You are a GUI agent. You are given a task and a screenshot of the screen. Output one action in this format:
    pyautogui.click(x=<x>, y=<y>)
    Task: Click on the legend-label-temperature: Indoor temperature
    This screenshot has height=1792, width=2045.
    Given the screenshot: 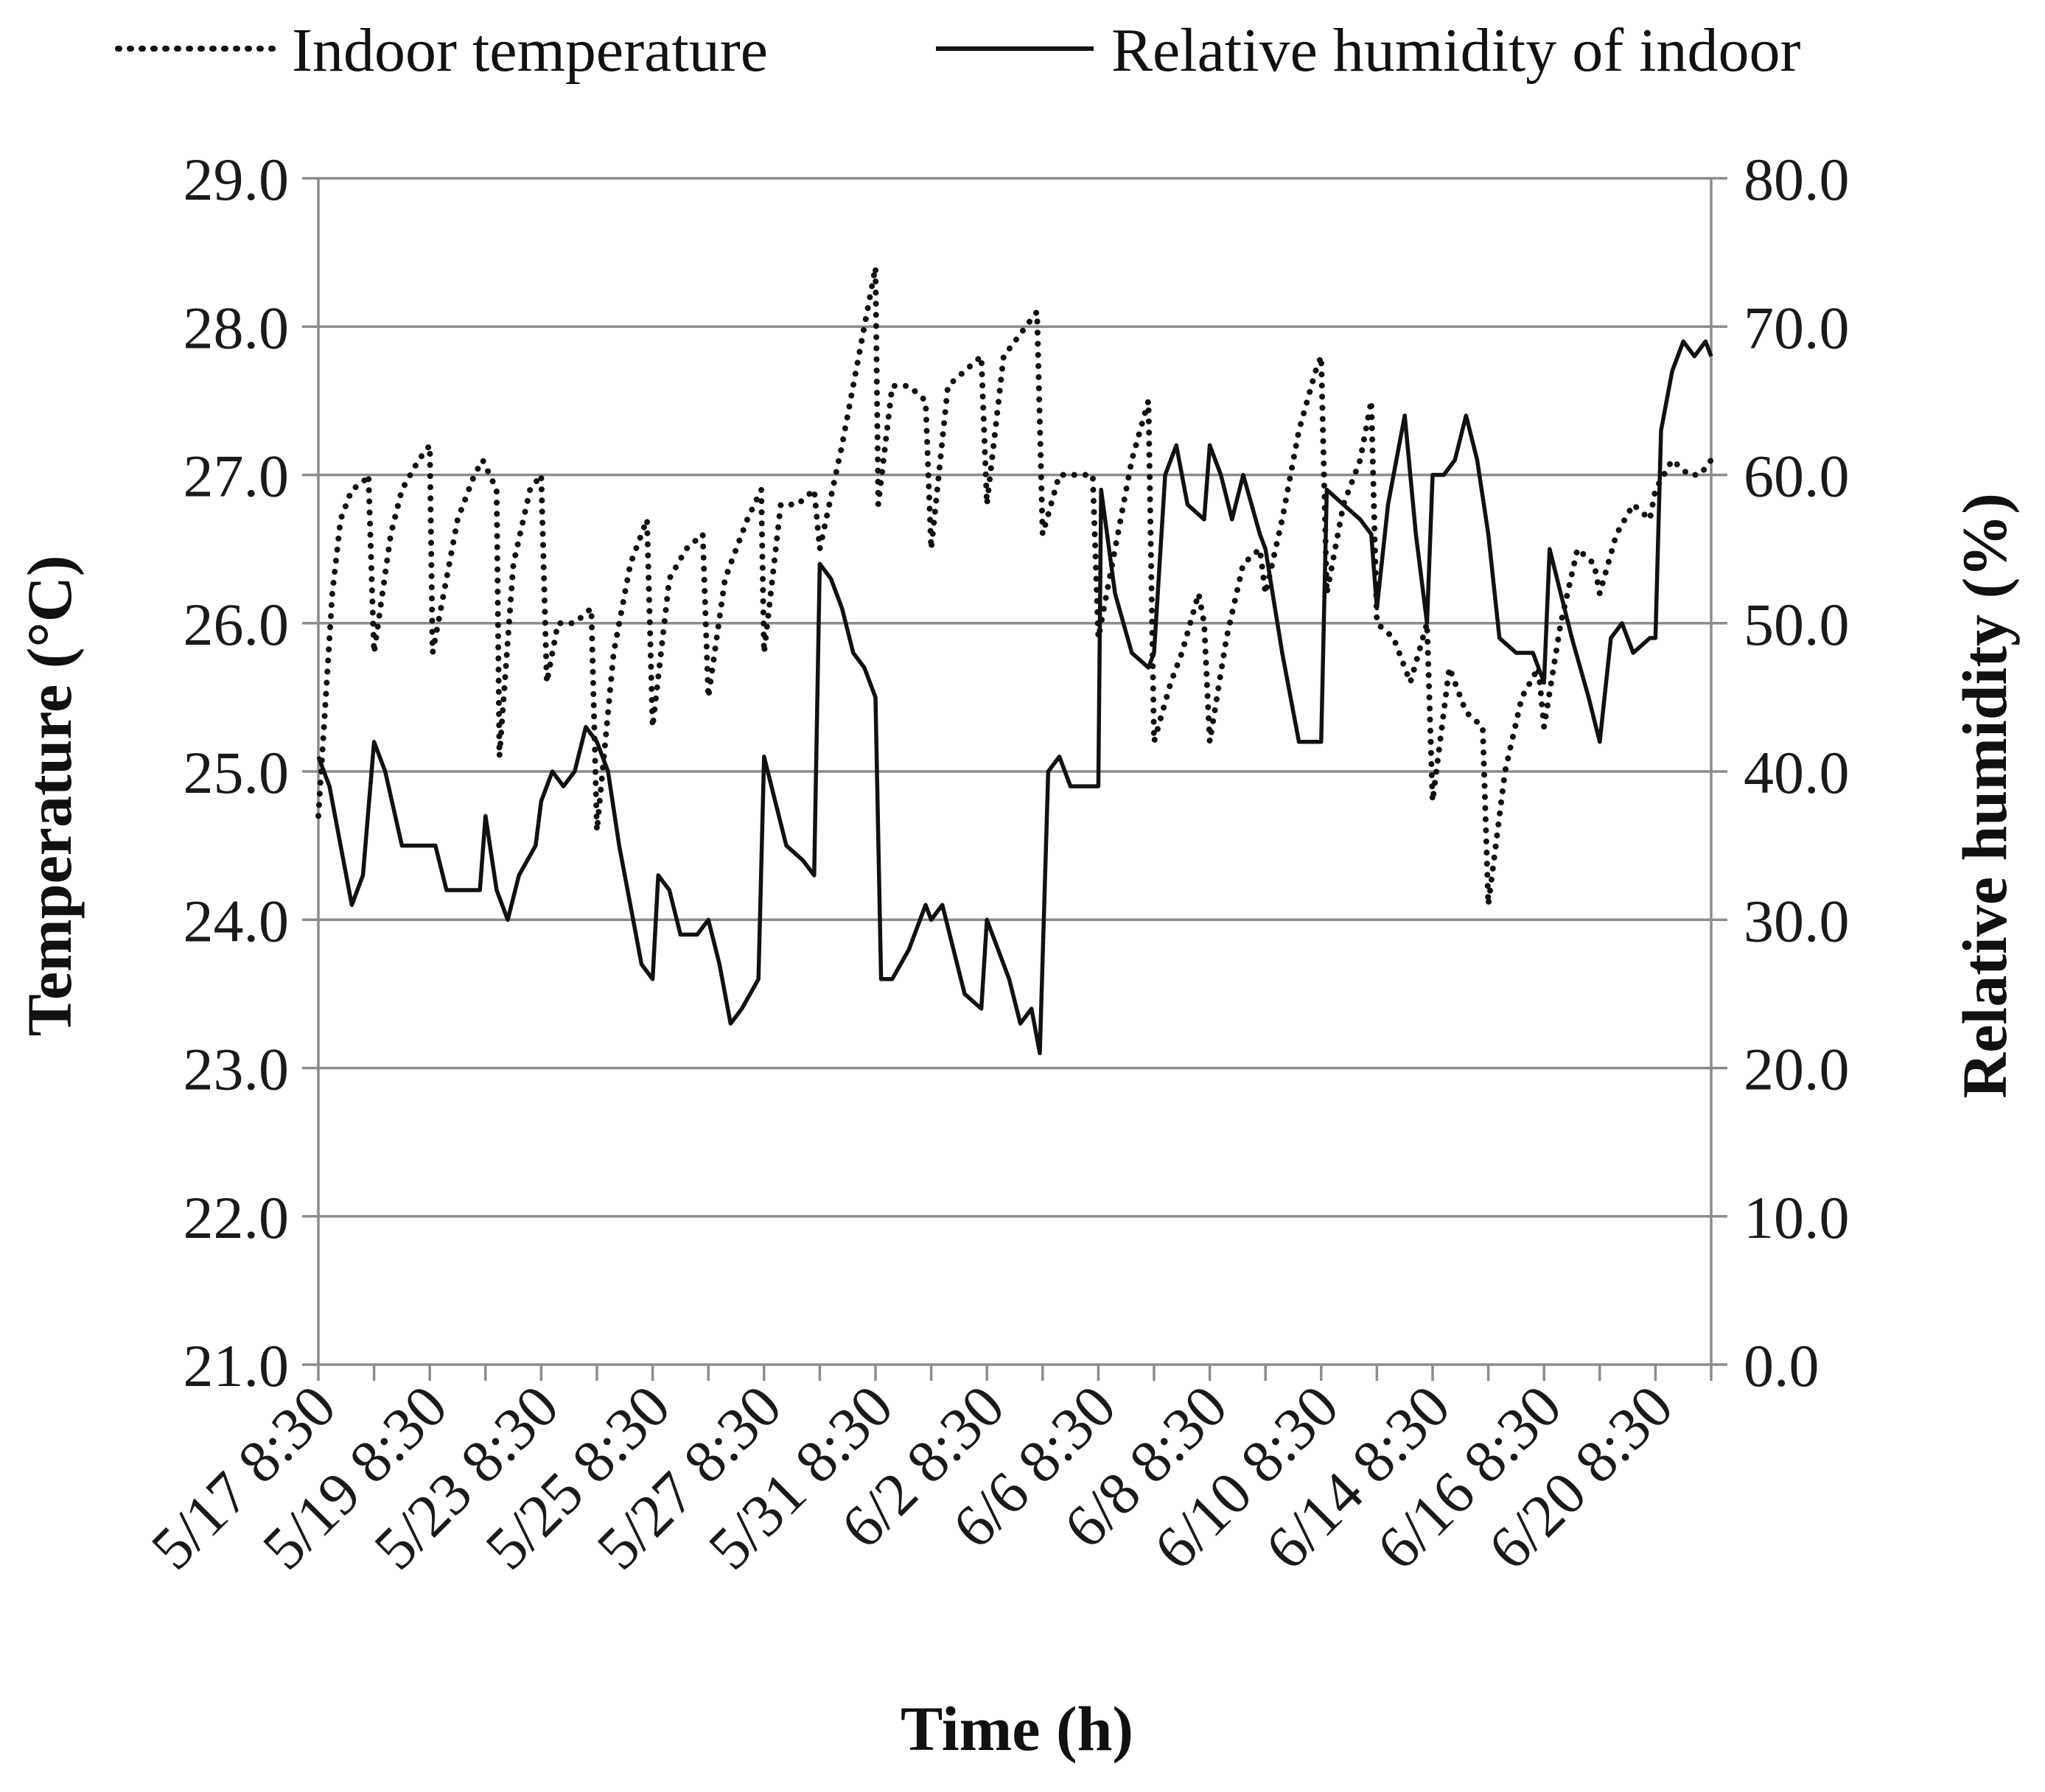 What is the action you would take?
    pyautogui.click(x=530, y=50)
    